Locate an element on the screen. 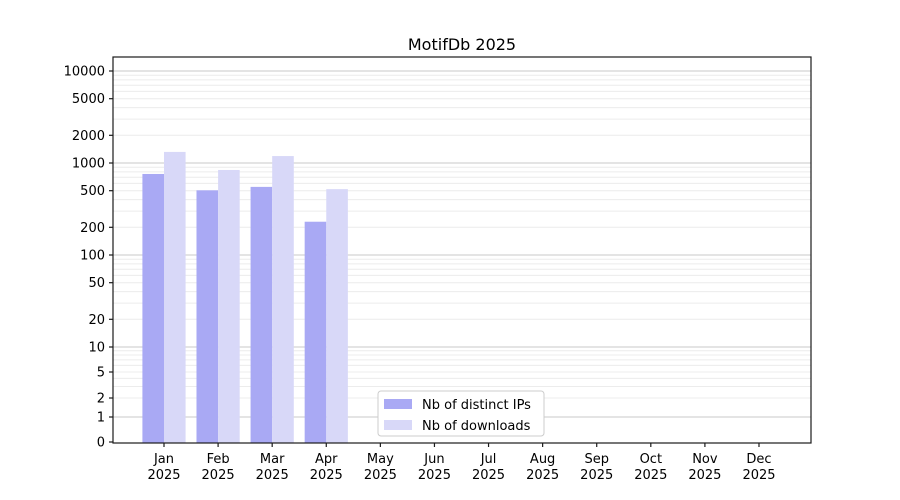 The image size is (900, 500). month-label: Apr is located at coordinates (326, 459).